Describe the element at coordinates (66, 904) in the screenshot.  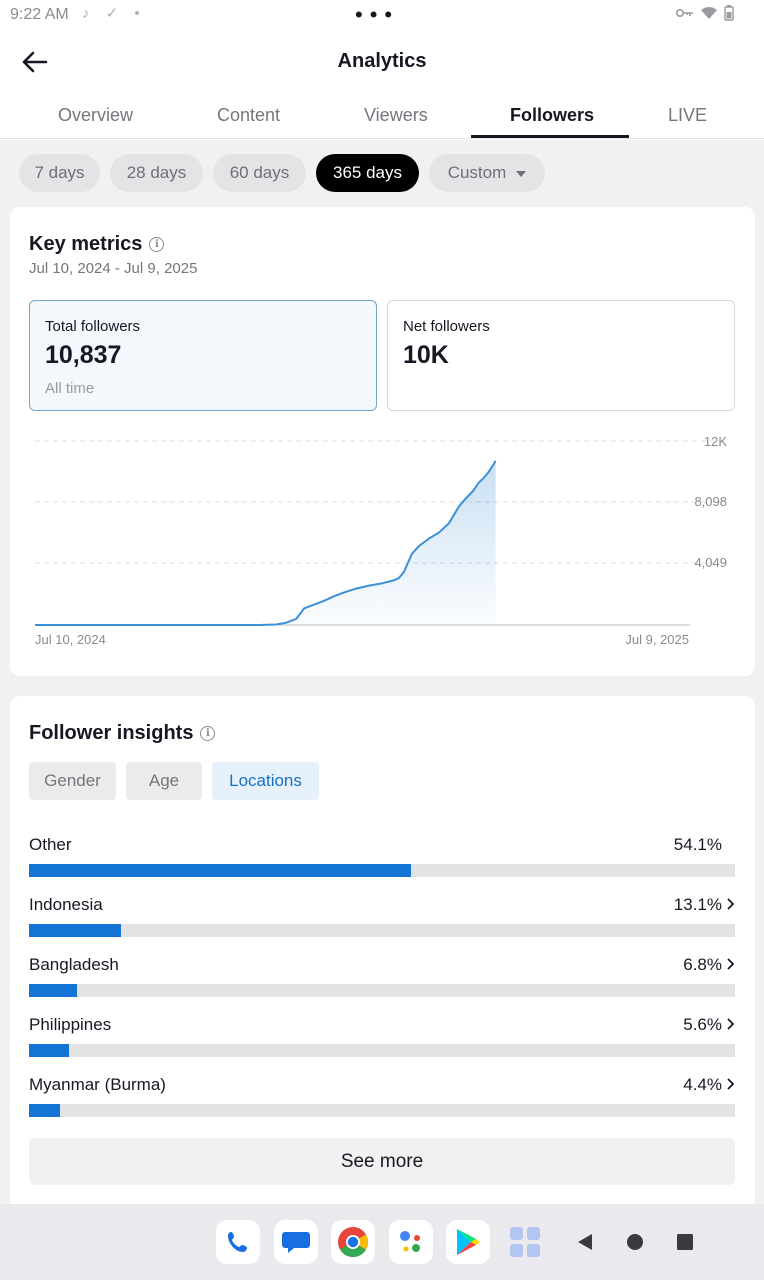
I see `location-name: Indonesia` at that location.